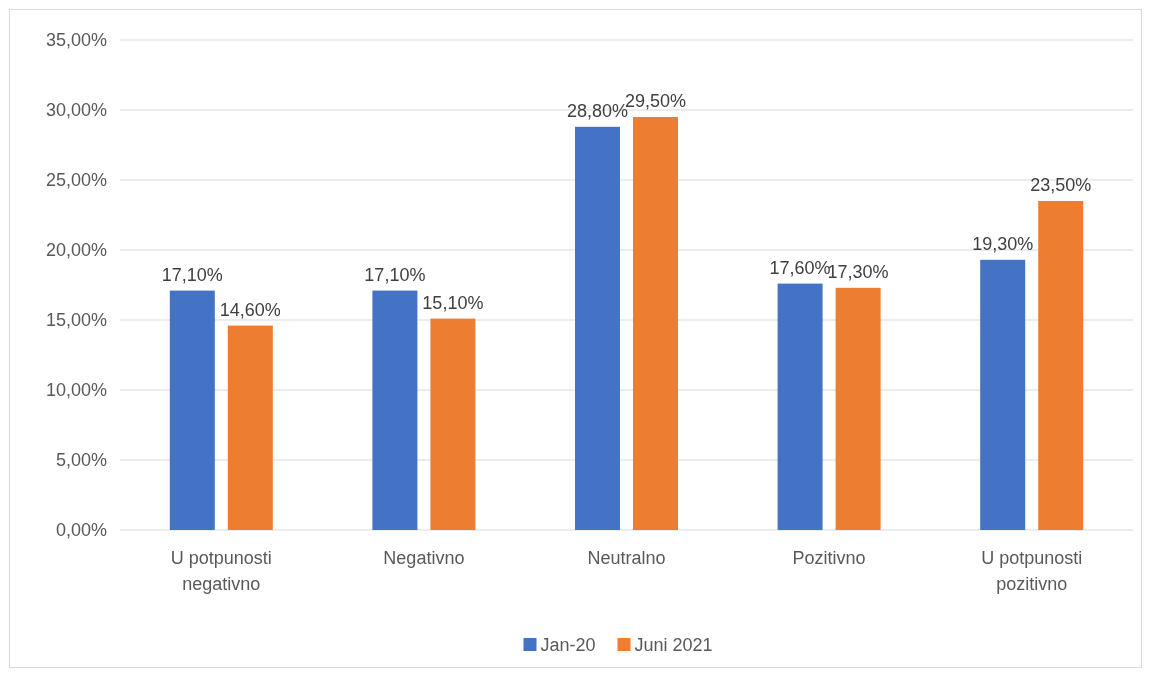 This screenshot has width=1151, height=677. I want to click on legend-label: Jan-20, so click(568, 645).